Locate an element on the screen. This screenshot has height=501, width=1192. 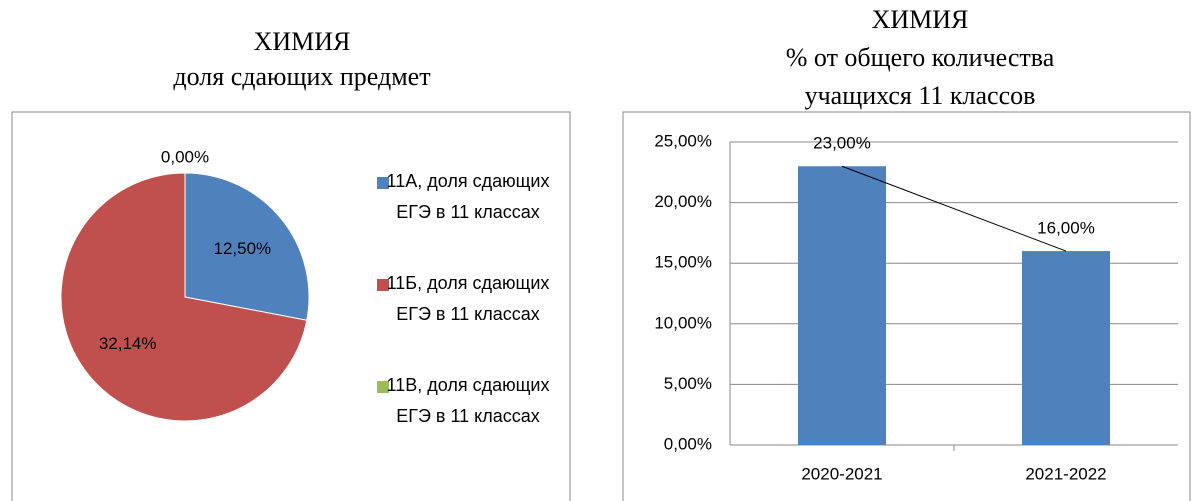
y-tick-label: 10,00% is located at coordinates (683, 322).